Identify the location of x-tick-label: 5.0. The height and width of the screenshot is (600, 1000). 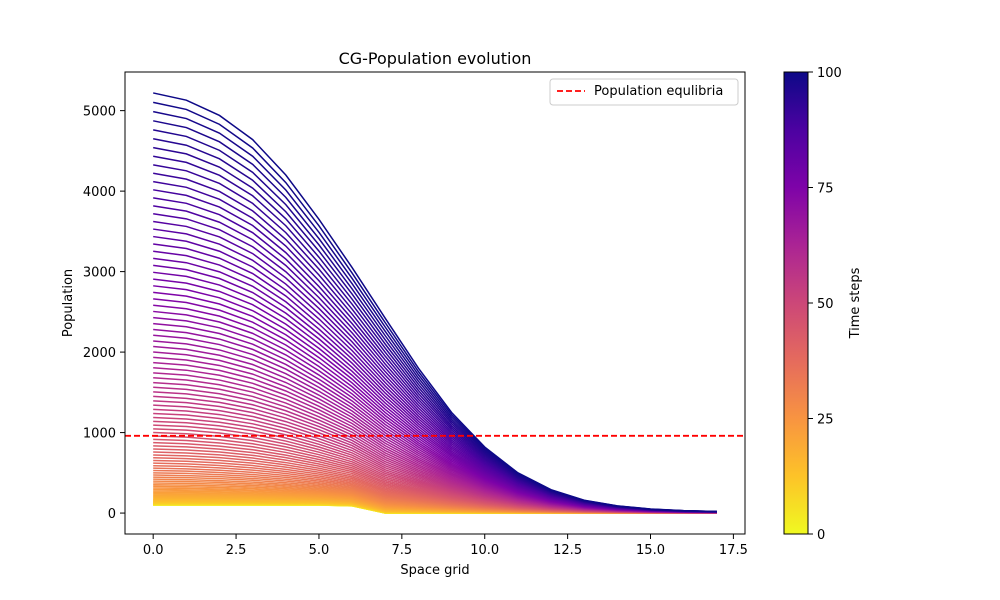
(319, 550).